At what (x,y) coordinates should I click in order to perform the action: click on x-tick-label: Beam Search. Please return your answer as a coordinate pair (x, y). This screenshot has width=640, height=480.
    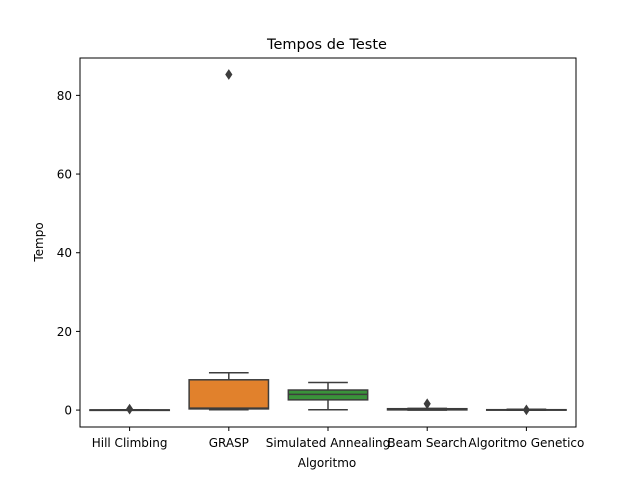
    Looking at the image, I should click on (427, 443).